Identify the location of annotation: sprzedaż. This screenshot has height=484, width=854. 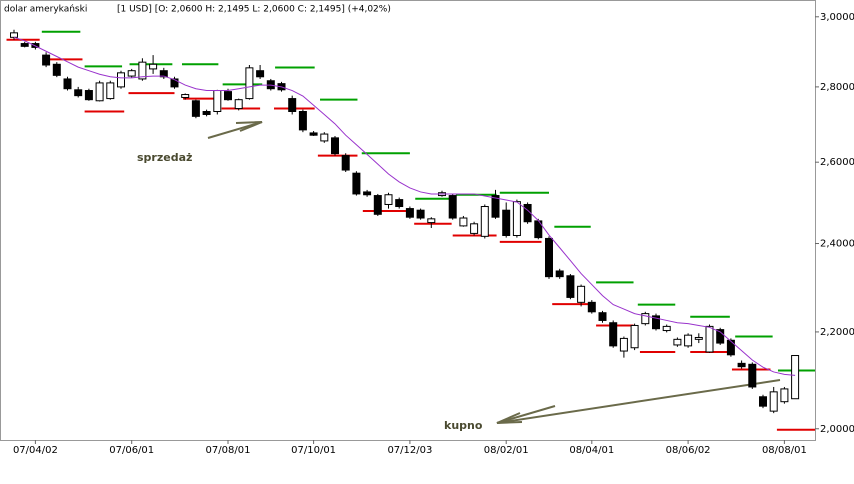
(164, 157).